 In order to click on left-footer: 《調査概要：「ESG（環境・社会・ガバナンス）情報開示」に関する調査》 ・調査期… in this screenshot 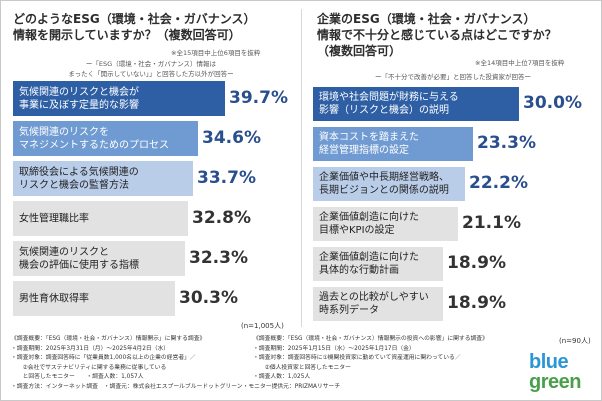, I will do `click(175, 363)`.